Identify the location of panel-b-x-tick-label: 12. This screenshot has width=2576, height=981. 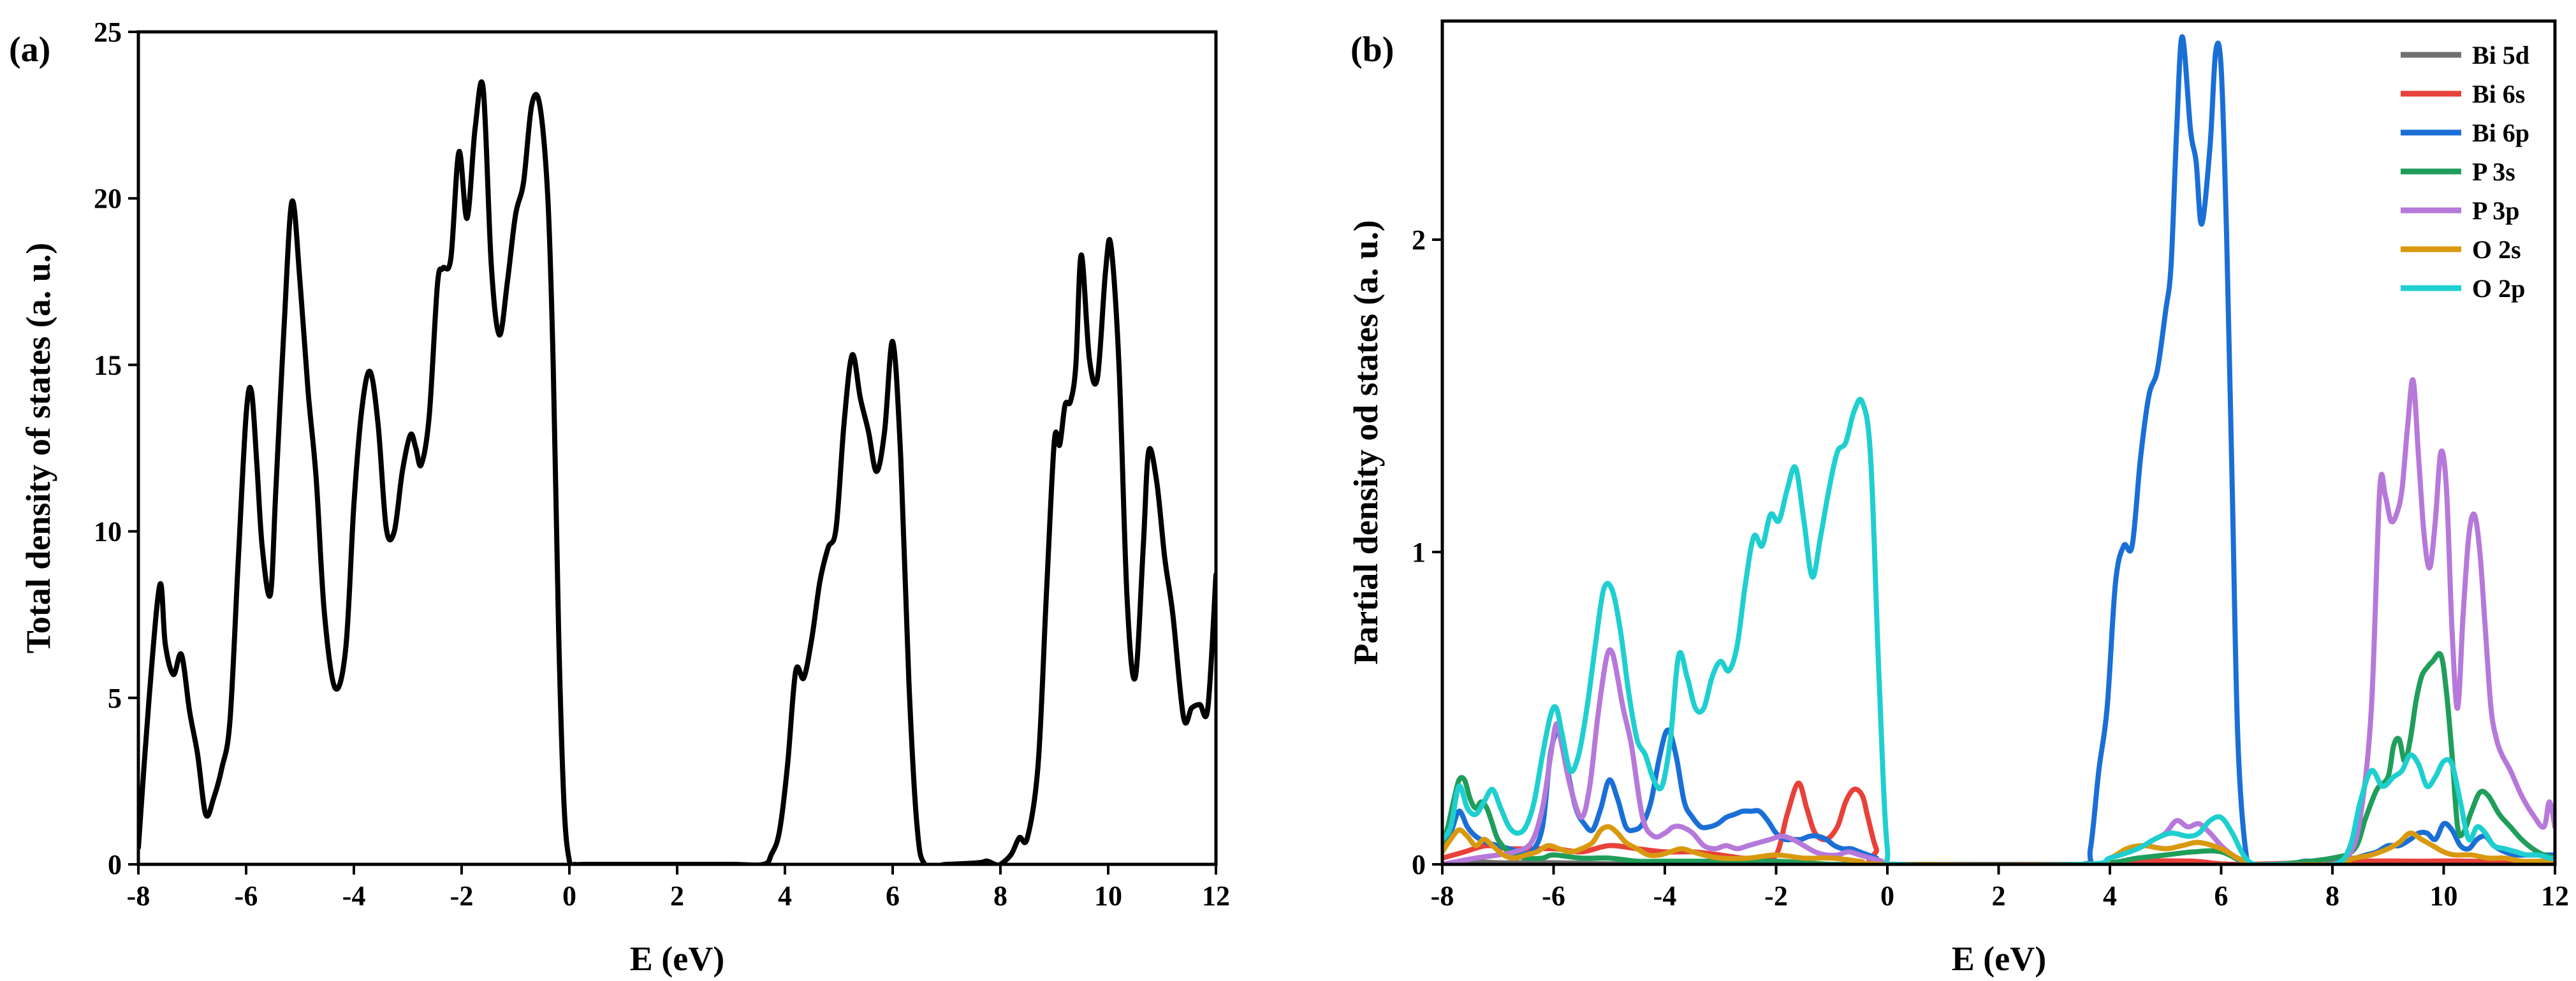
(2555, 896).